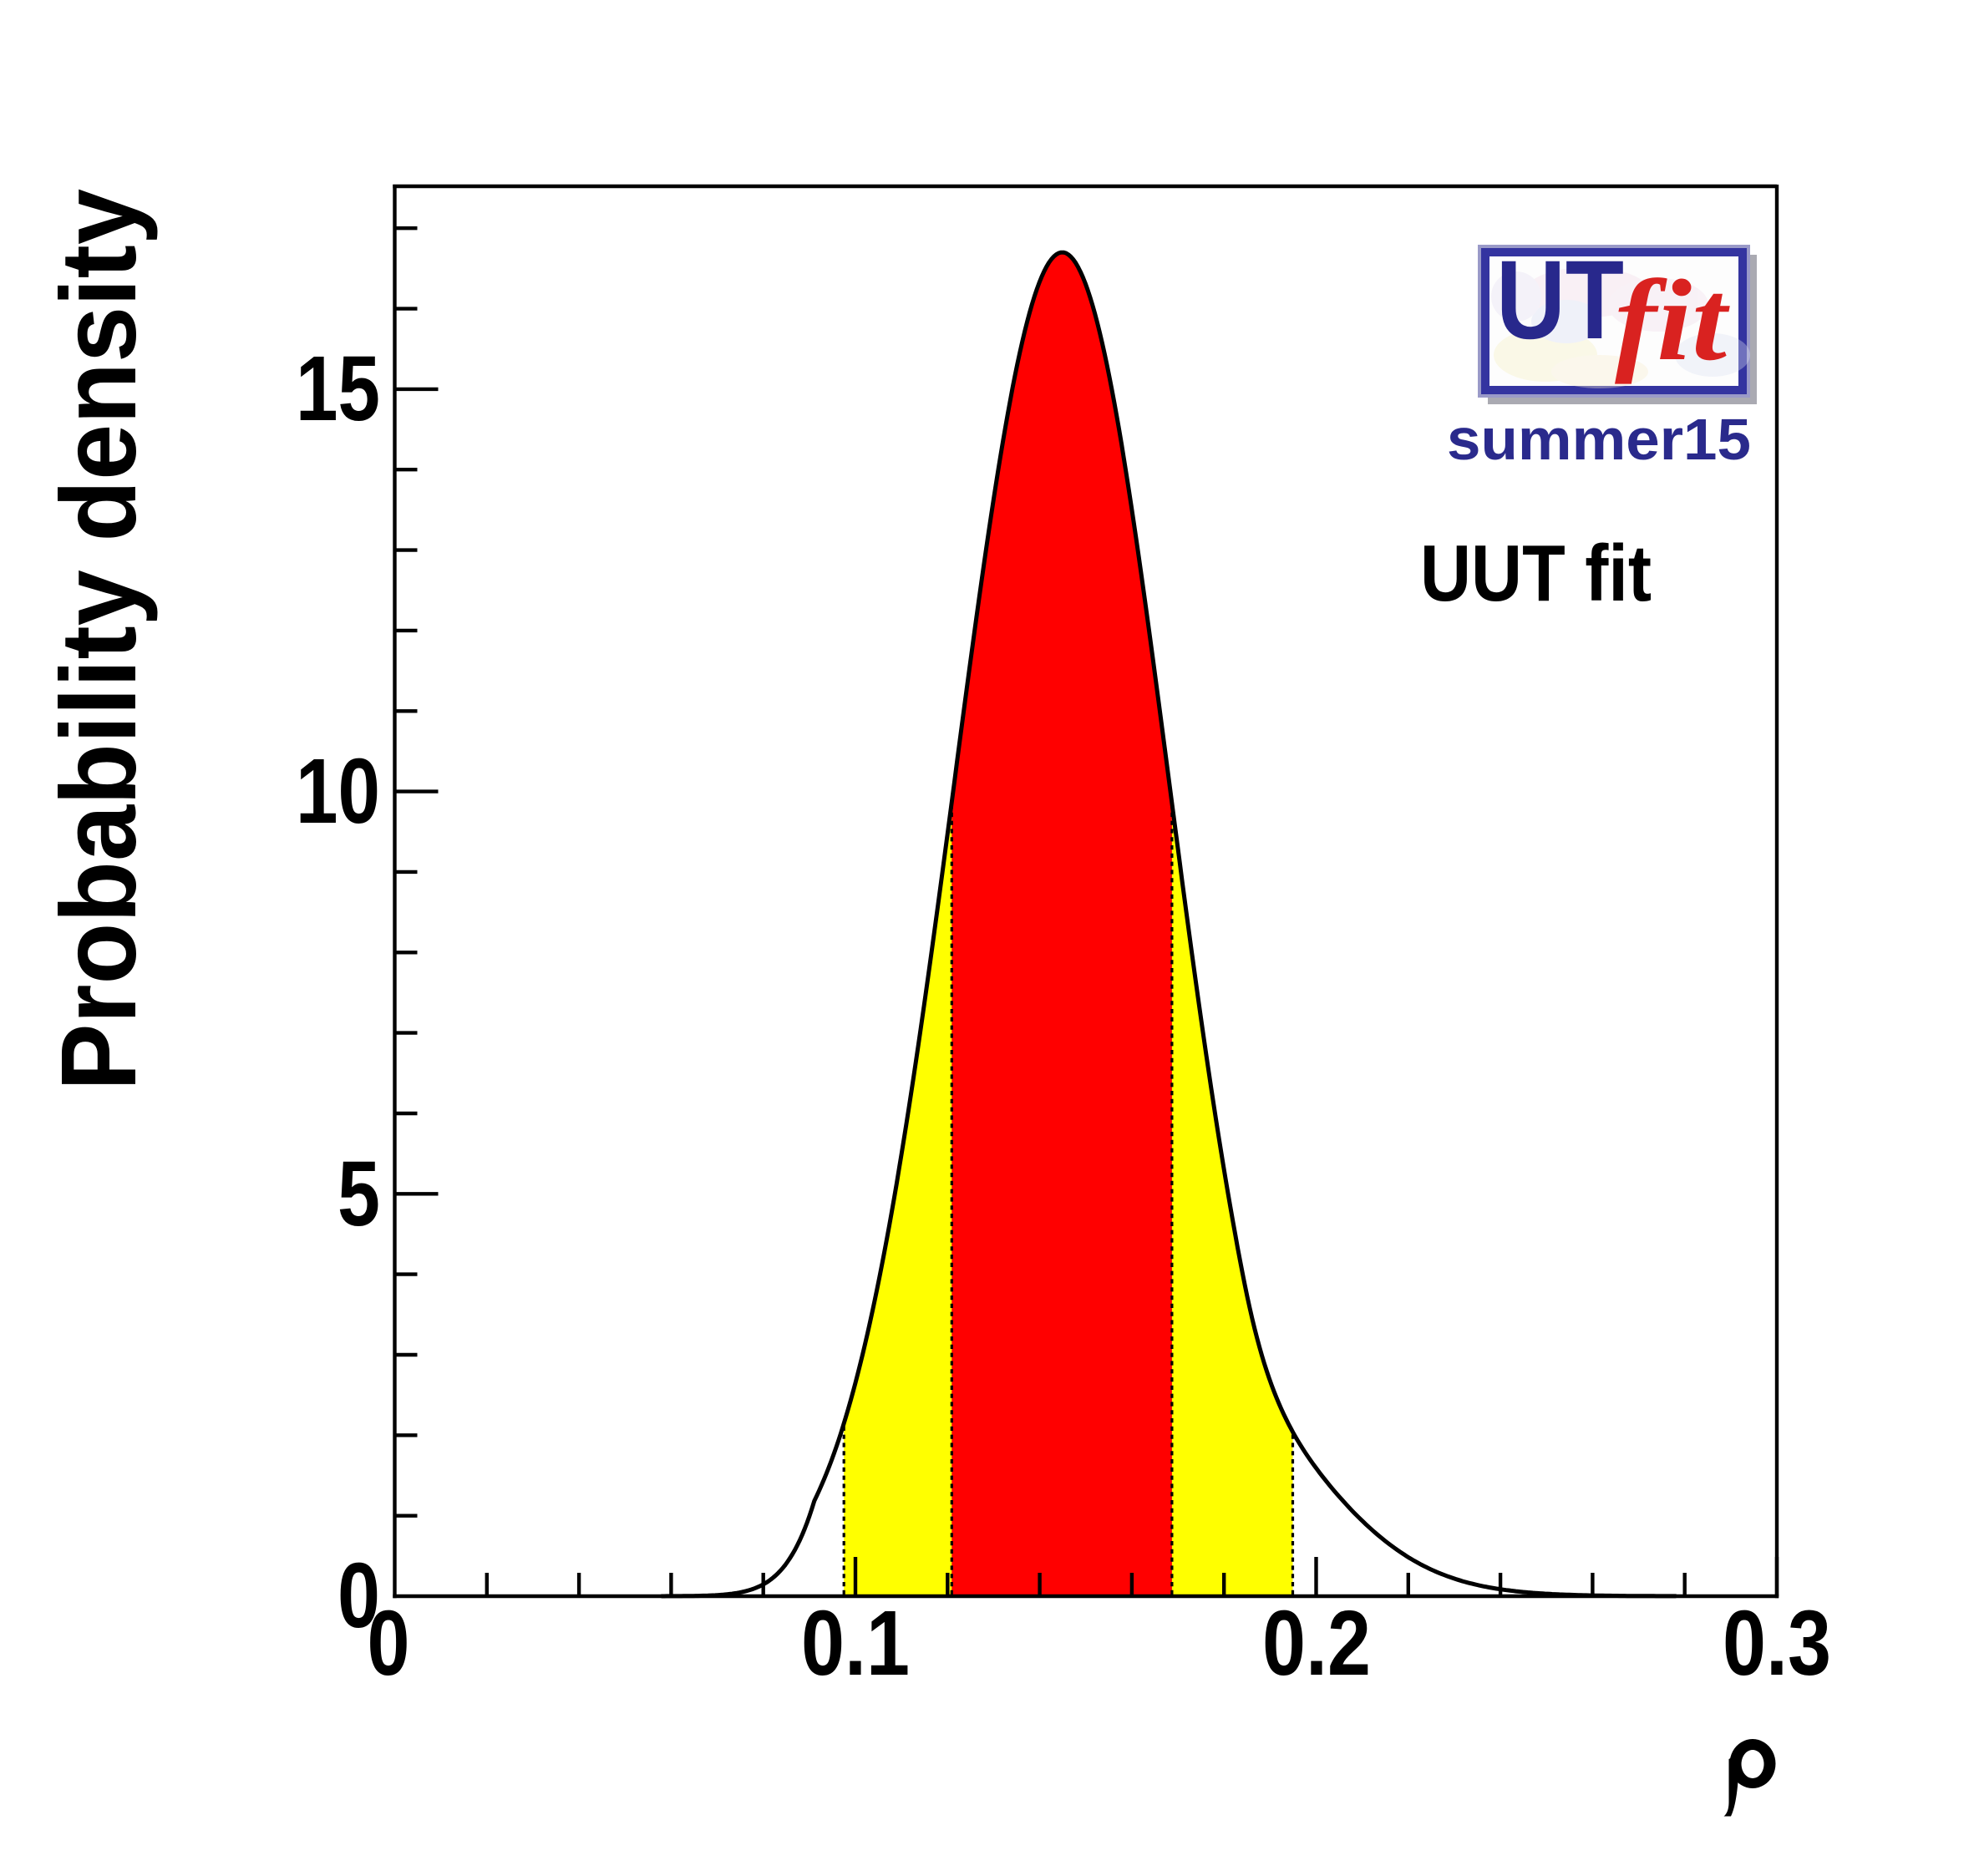  Describe the element at coordinates (338, 791) in the screenshot. I see `svg-text: 10` at that location.